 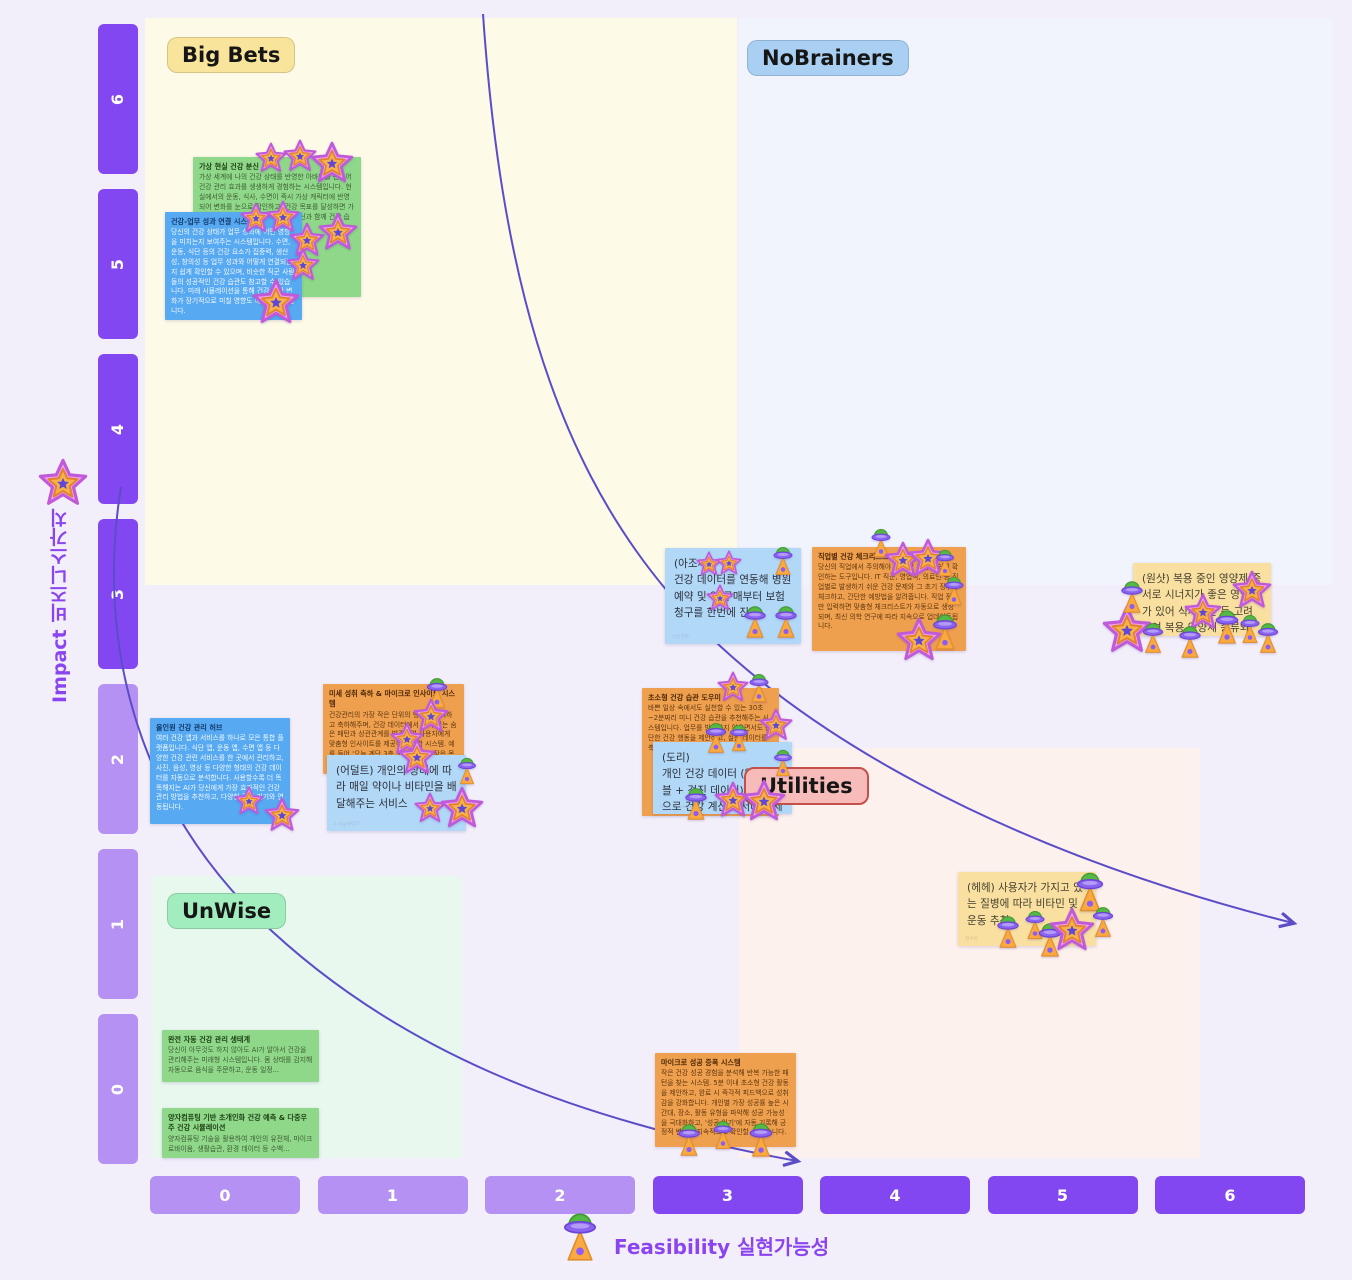 I want to click on y-axis-tick-1: 1, so click(x=118, y=924).